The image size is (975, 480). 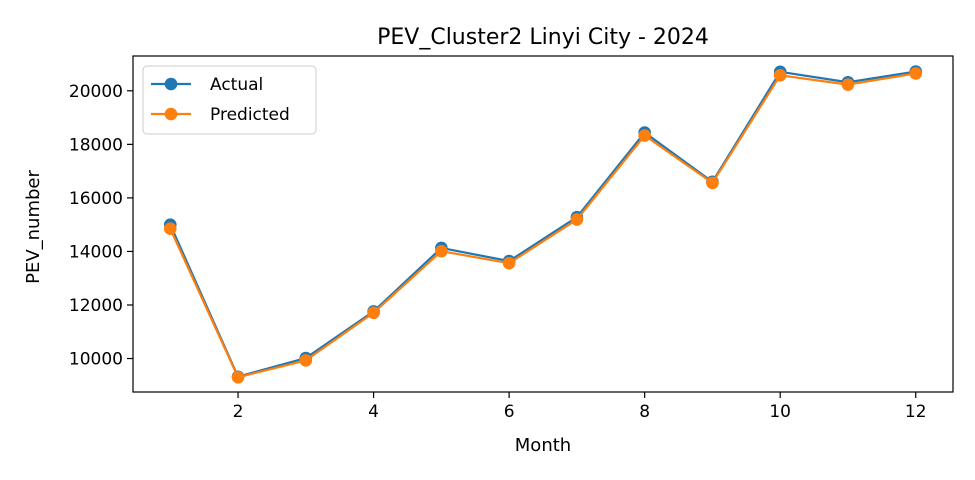 What do you see at coordinates (96, 306) in the screenshot?
I see `y-tick-label: 12000` at bounding box center [96, 306].